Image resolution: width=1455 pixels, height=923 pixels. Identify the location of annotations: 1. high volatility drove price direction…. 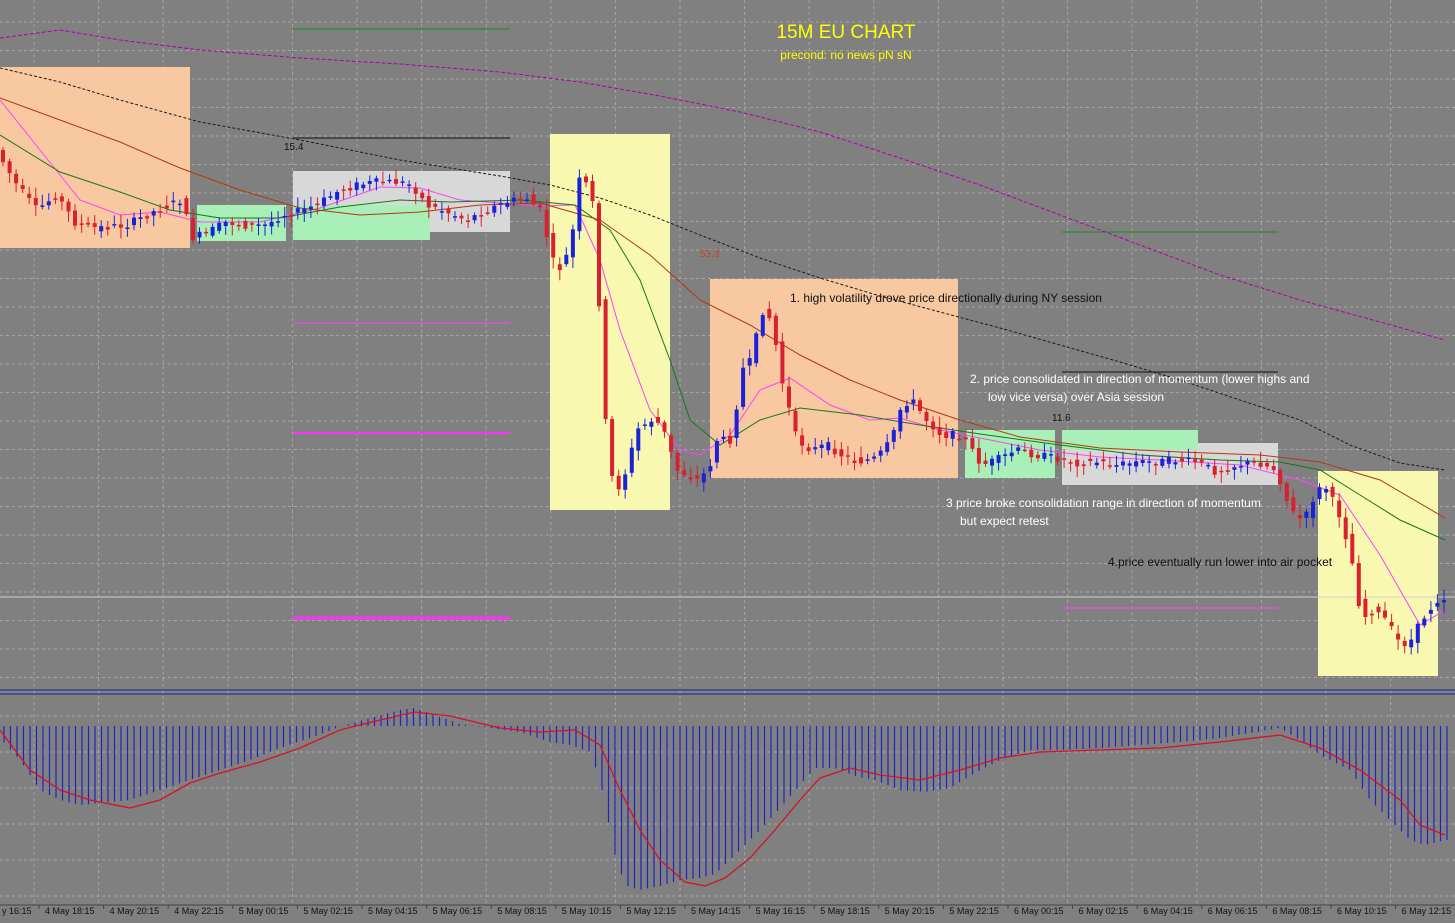
(1061, 430).